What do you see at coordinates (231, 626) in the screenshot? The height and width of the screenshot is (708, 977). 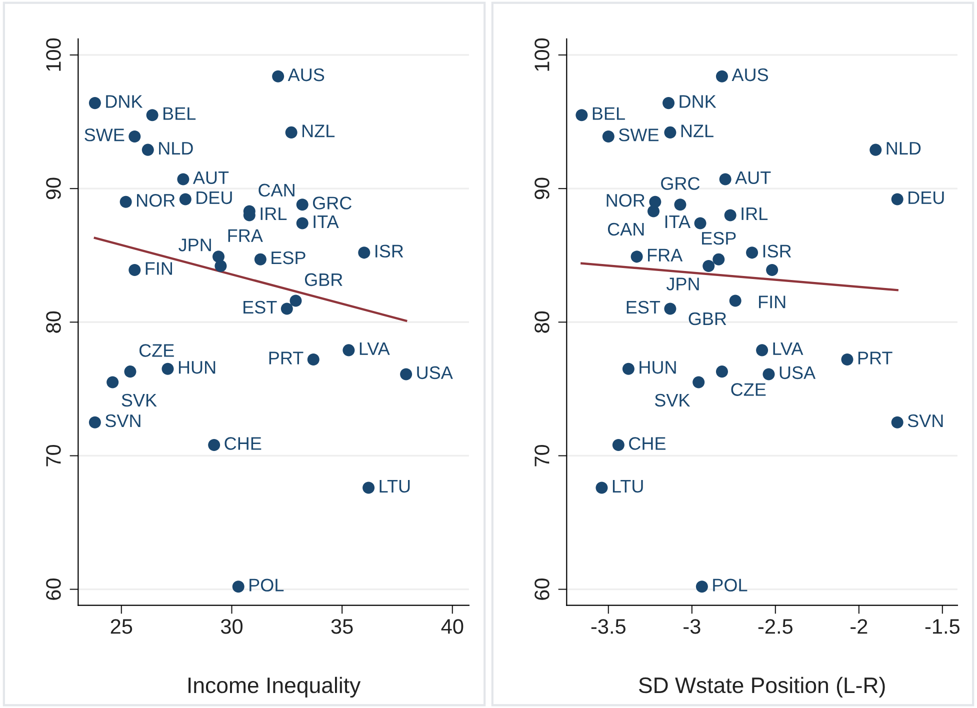 I see `x-tick-label: 30` at bounding box center [231, 626].